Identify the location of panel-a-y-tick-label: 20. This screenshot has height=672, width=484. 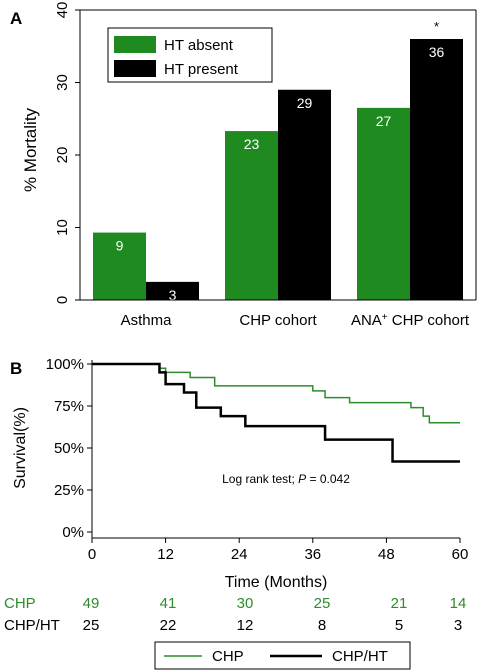
(62, 155).